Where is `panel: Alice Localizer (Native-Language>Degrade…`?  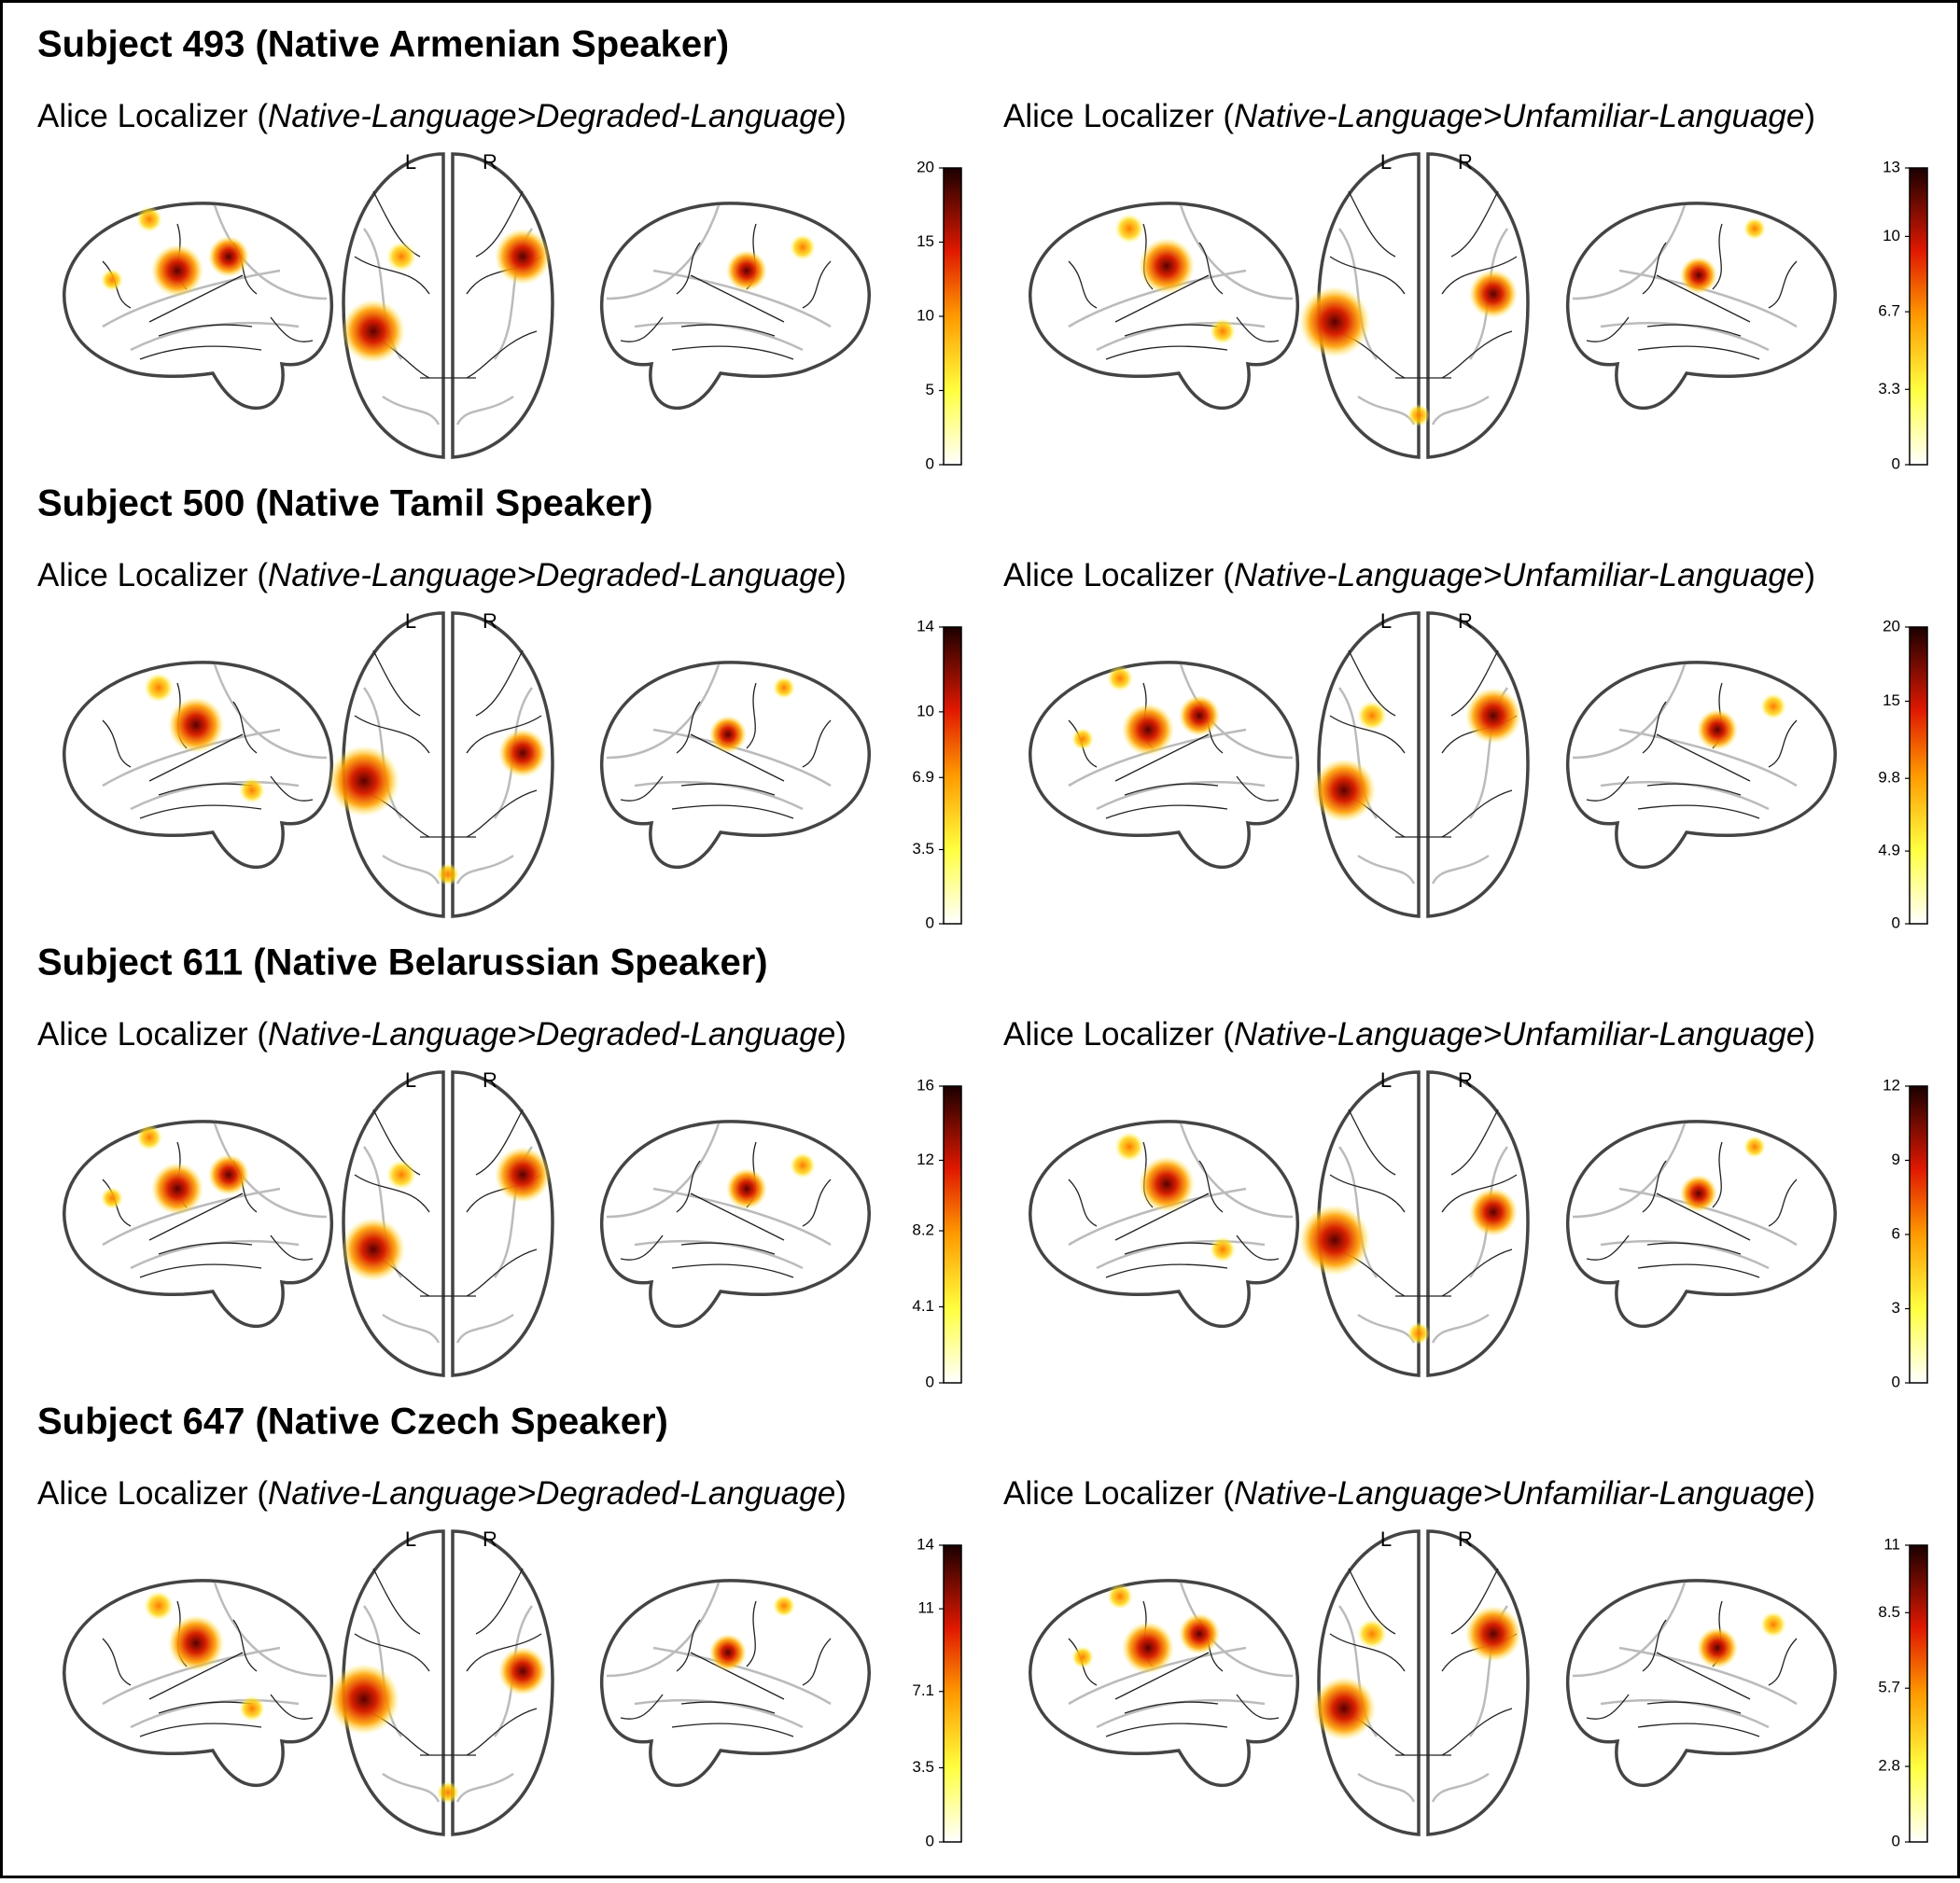
panel: Alice Localizer (Native-Language>Degrade… is located at coordinates (499, 1662).